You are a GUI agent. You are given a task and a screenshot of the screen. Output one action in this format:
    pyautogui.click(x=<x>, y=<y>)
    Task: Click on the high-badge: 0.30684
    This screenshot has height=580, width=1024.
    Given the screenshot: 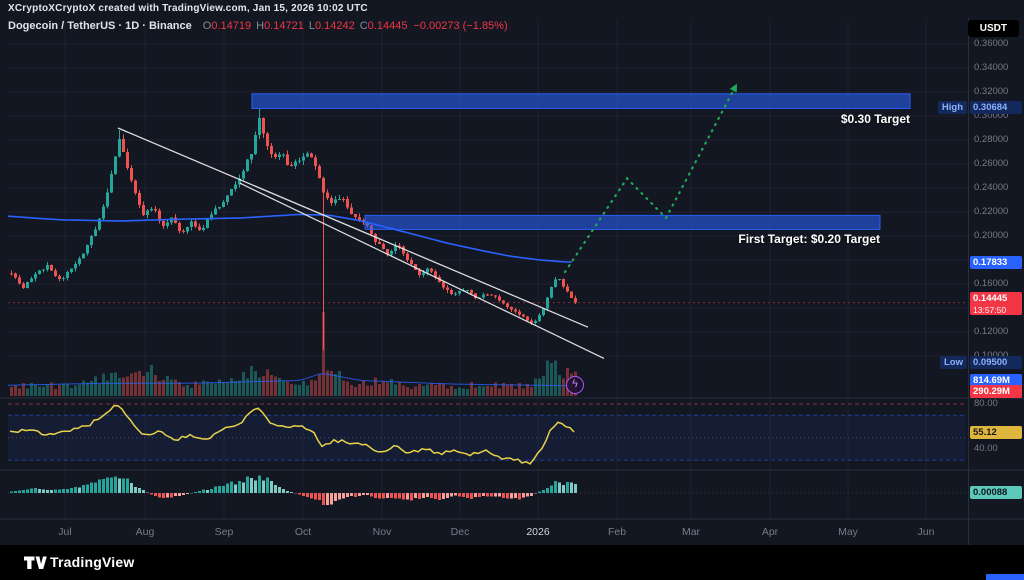 What is the action you would take?
    pyautogui.click(x=996, y=108)
    